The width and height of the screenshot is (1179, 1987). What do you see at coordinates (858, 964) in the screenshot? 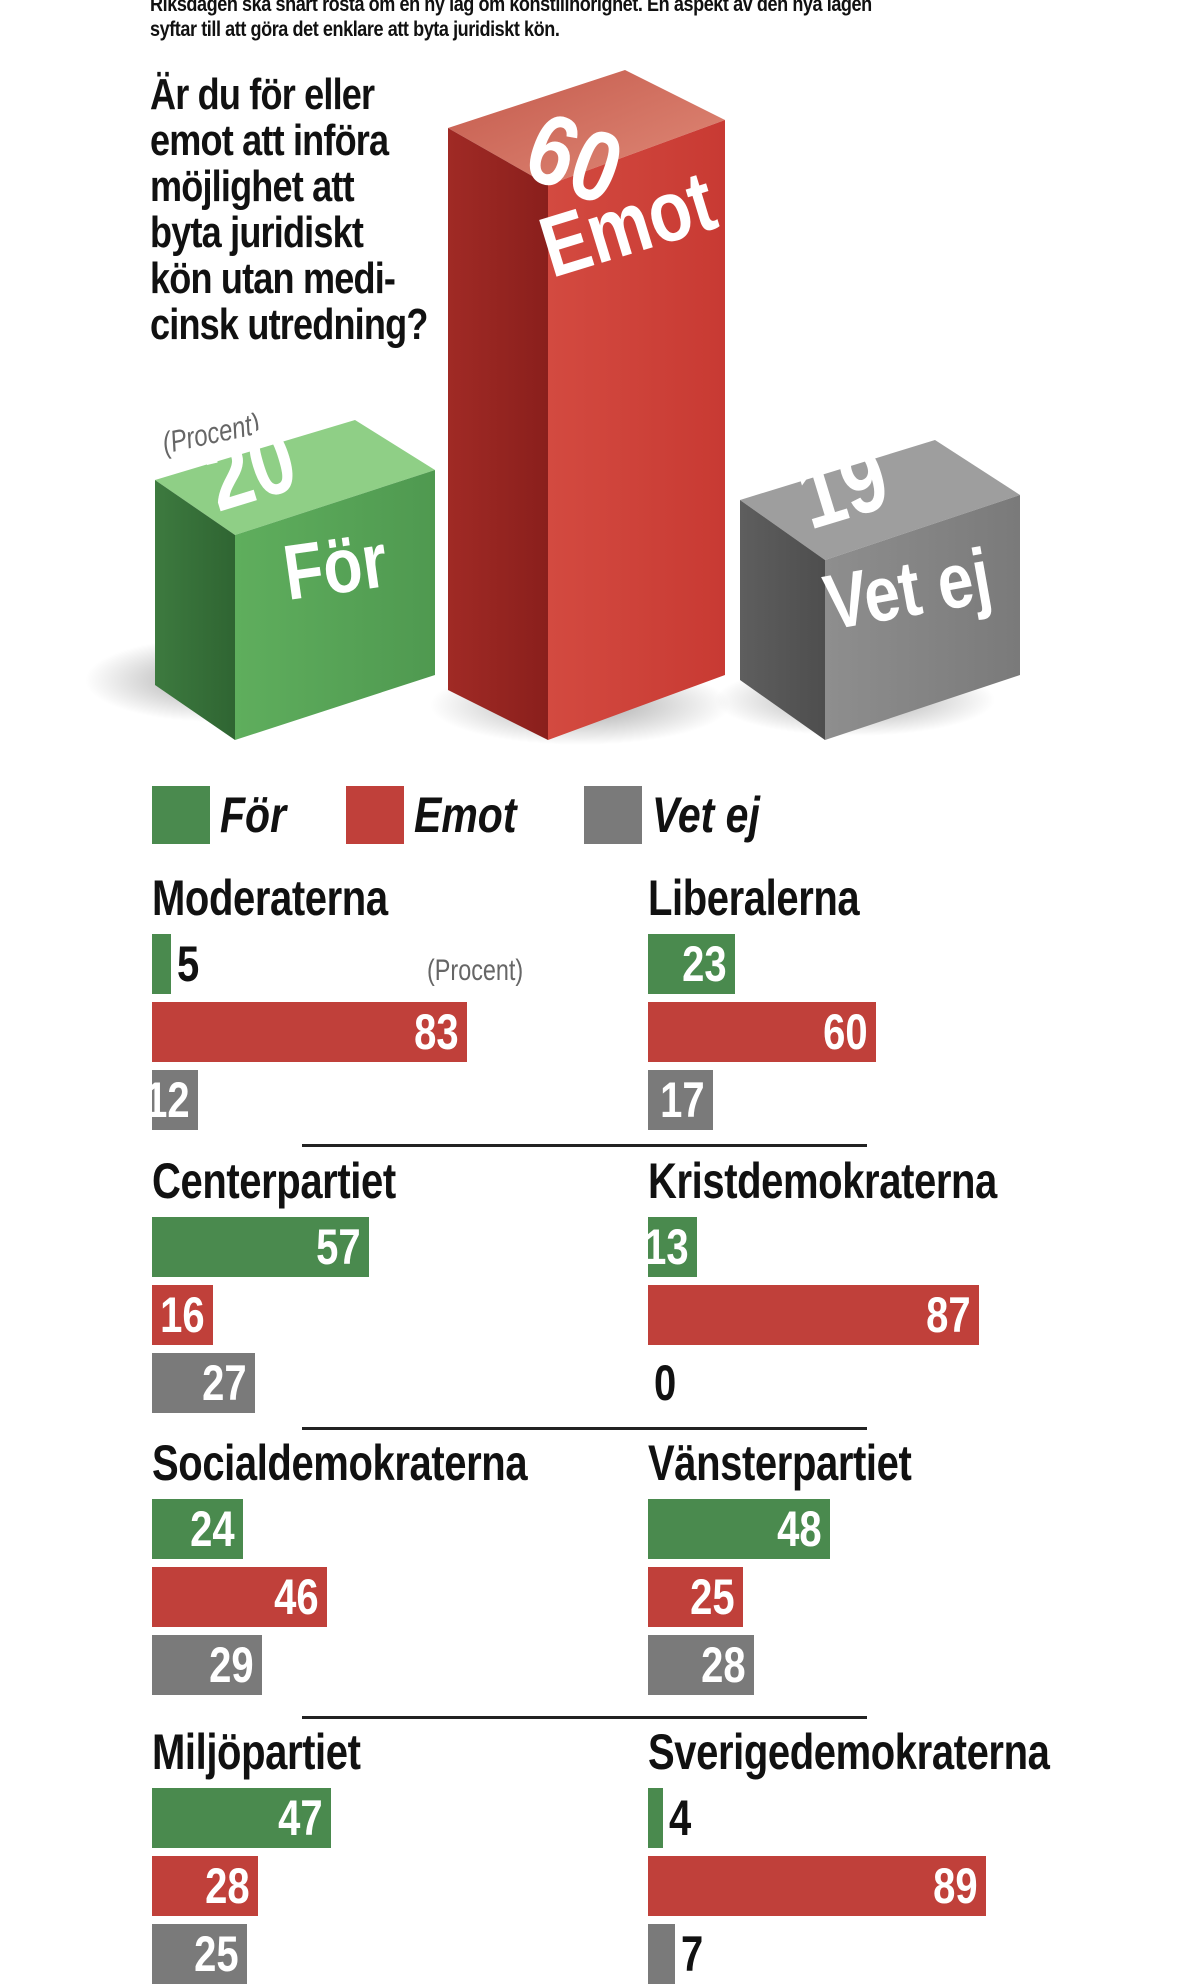
I see `bar-row: 23` at bounding box center [858, 964].